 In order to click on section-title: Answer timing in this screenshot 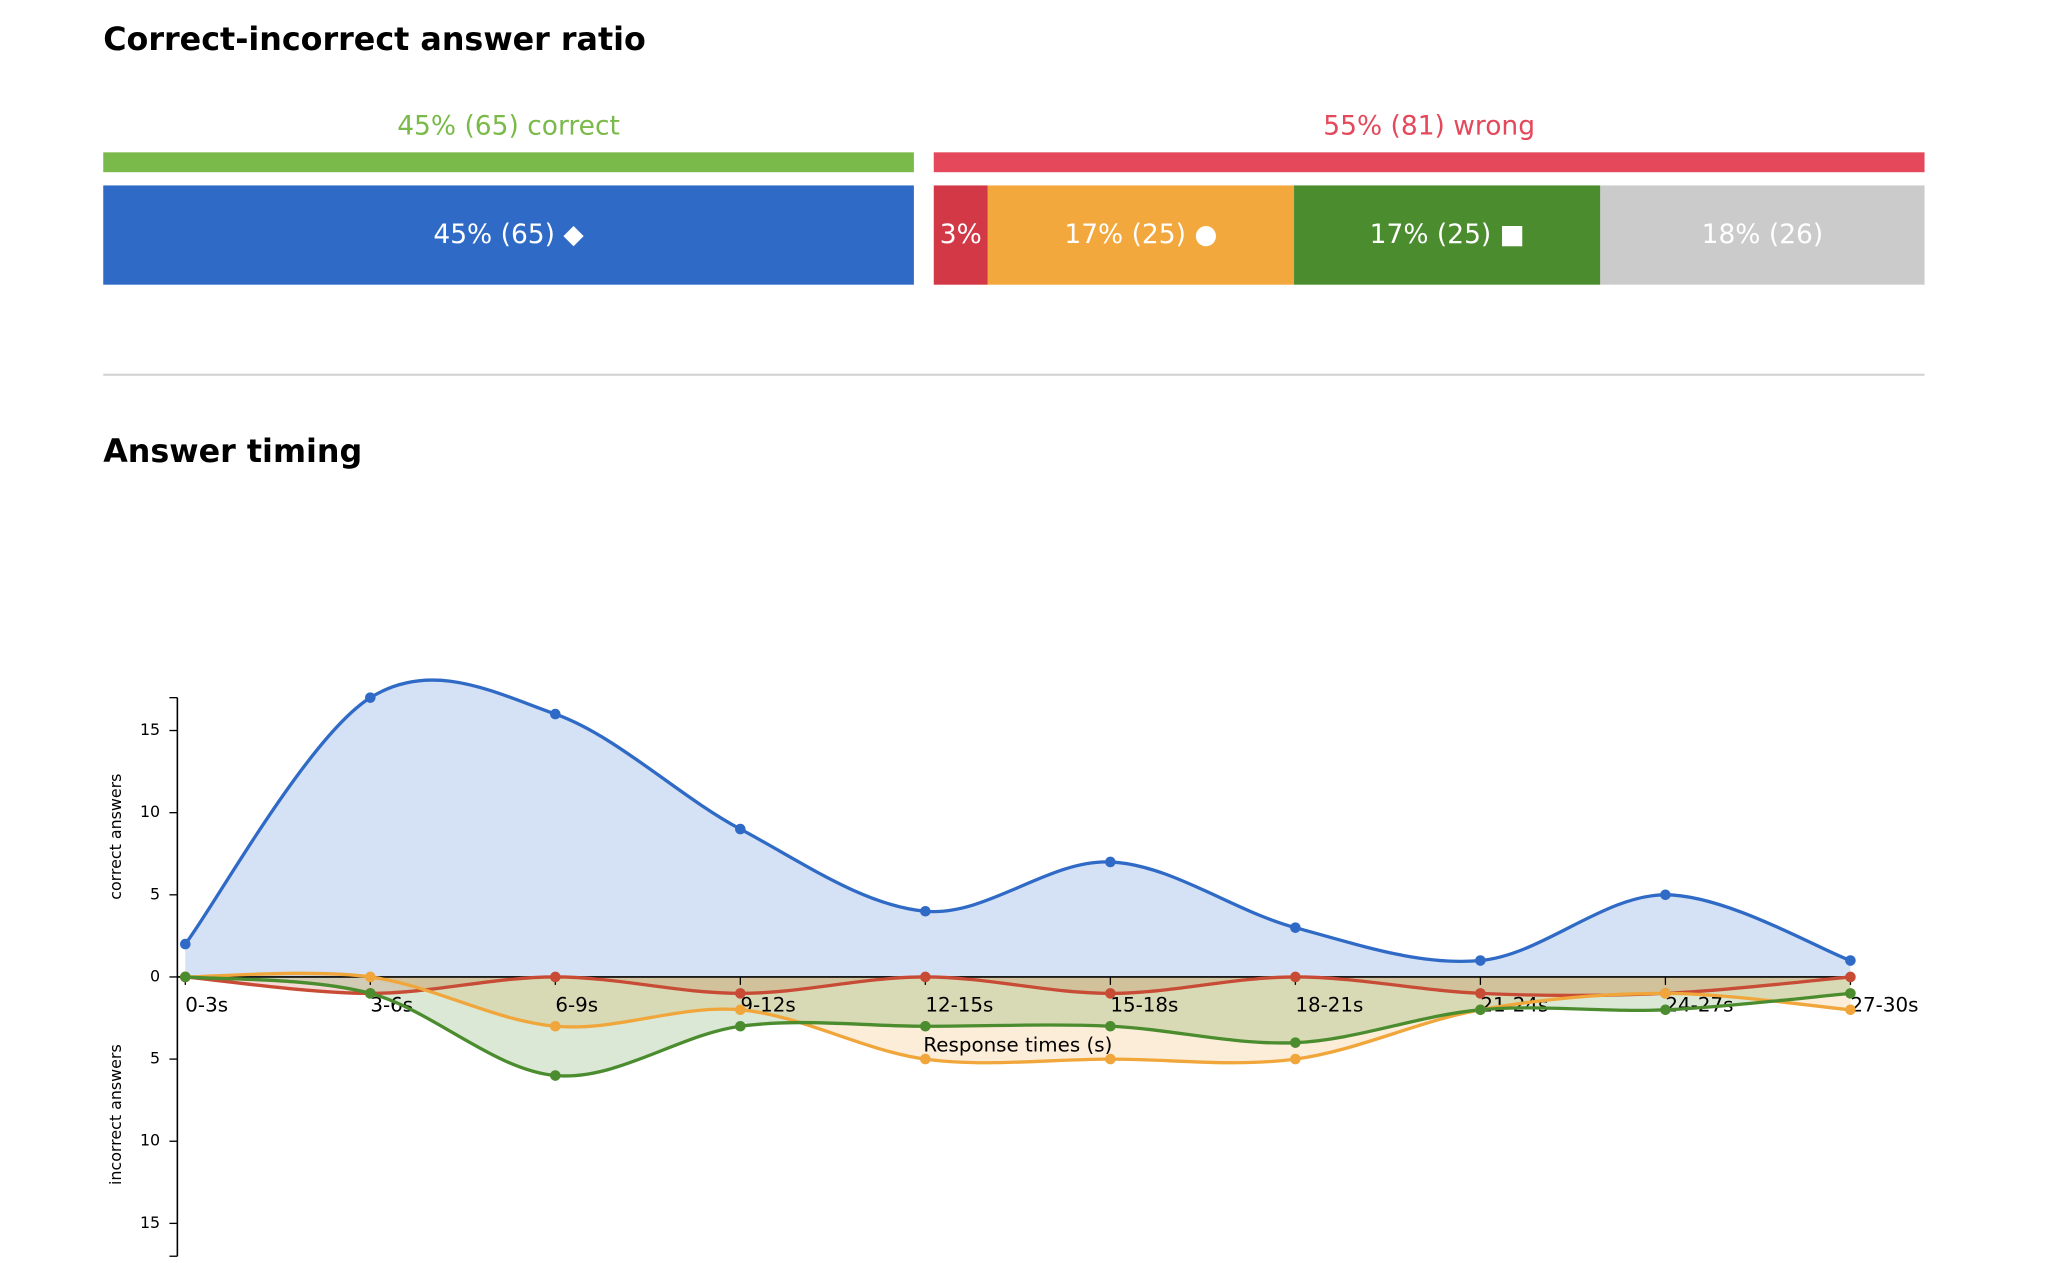, I will do `click(232, 452)`.